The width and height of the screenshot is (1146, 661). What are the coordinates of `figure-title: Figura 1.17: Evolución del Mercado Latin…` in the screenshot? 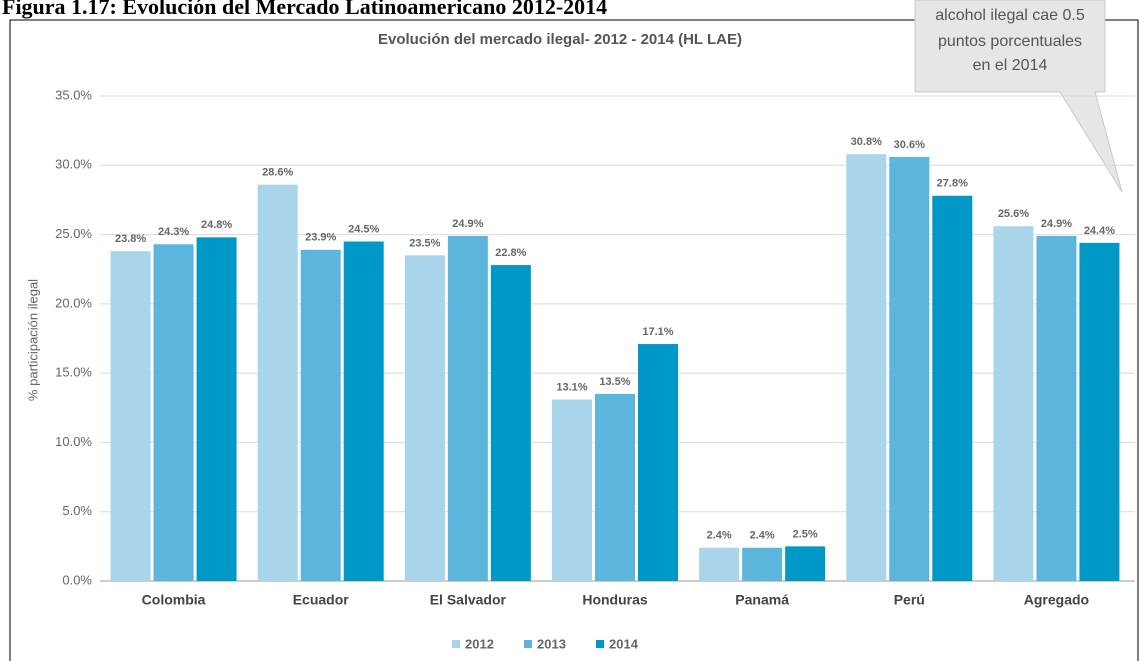 It's located at (304, 9).